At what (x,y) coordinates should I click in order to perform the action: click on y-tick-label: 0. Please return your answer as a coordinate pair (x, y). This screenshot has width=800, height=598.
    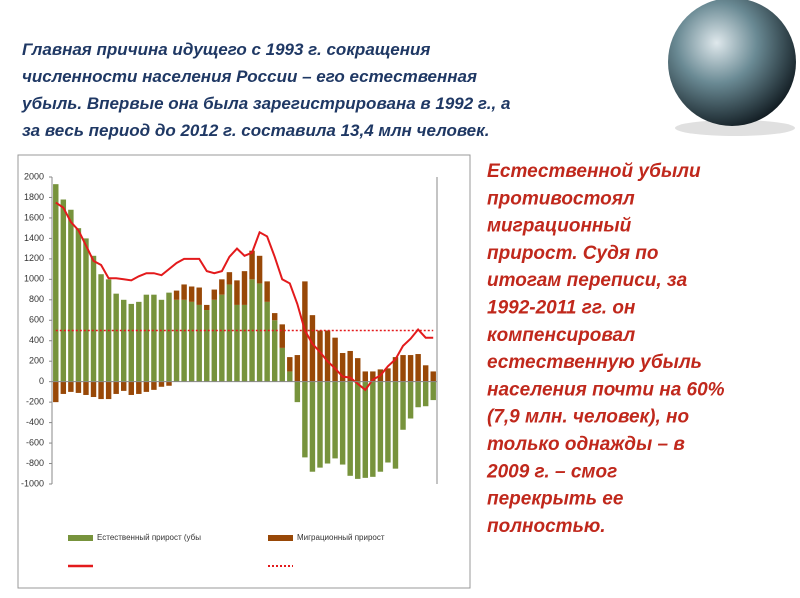
    Looking at the image, I should click on (41, 381).